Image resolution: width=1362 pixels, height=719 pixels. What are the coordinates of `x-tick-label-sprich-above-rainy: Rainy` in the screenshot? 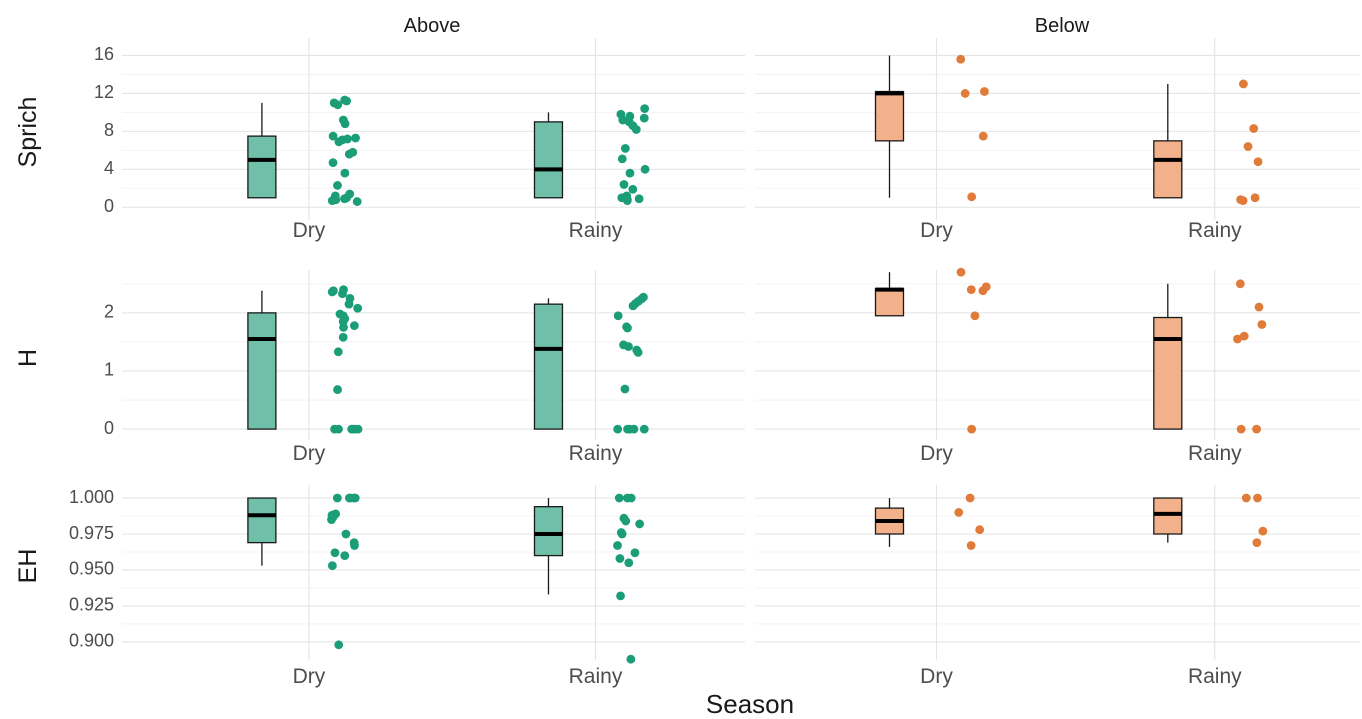 It's located at (596, 230).